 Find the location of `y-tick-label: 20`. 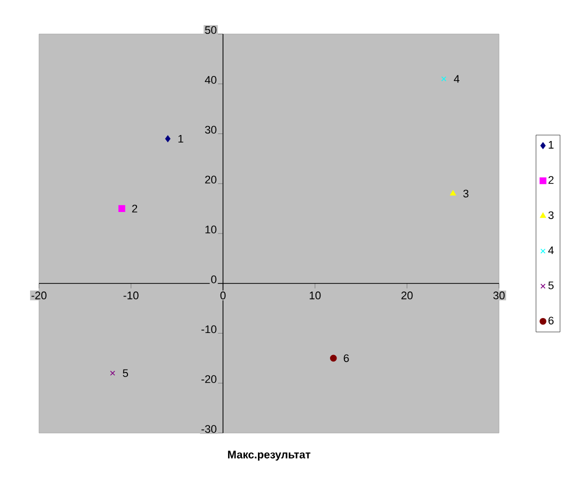

y-tick-label: 20 is located at coordinates (210, 180).